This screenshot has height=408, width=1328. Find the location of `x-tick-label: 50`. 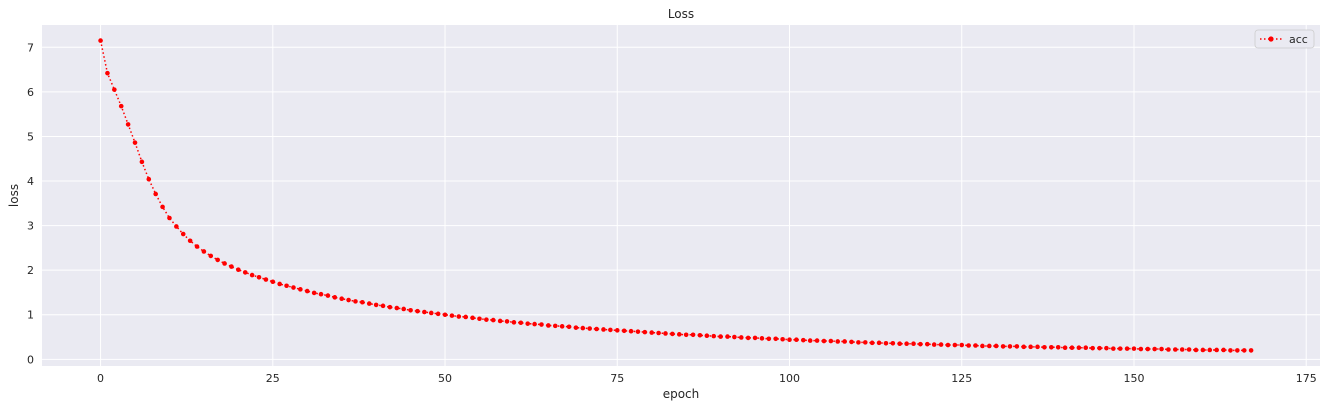

x-tick-label: 50 is located at coordinates (445, 378).